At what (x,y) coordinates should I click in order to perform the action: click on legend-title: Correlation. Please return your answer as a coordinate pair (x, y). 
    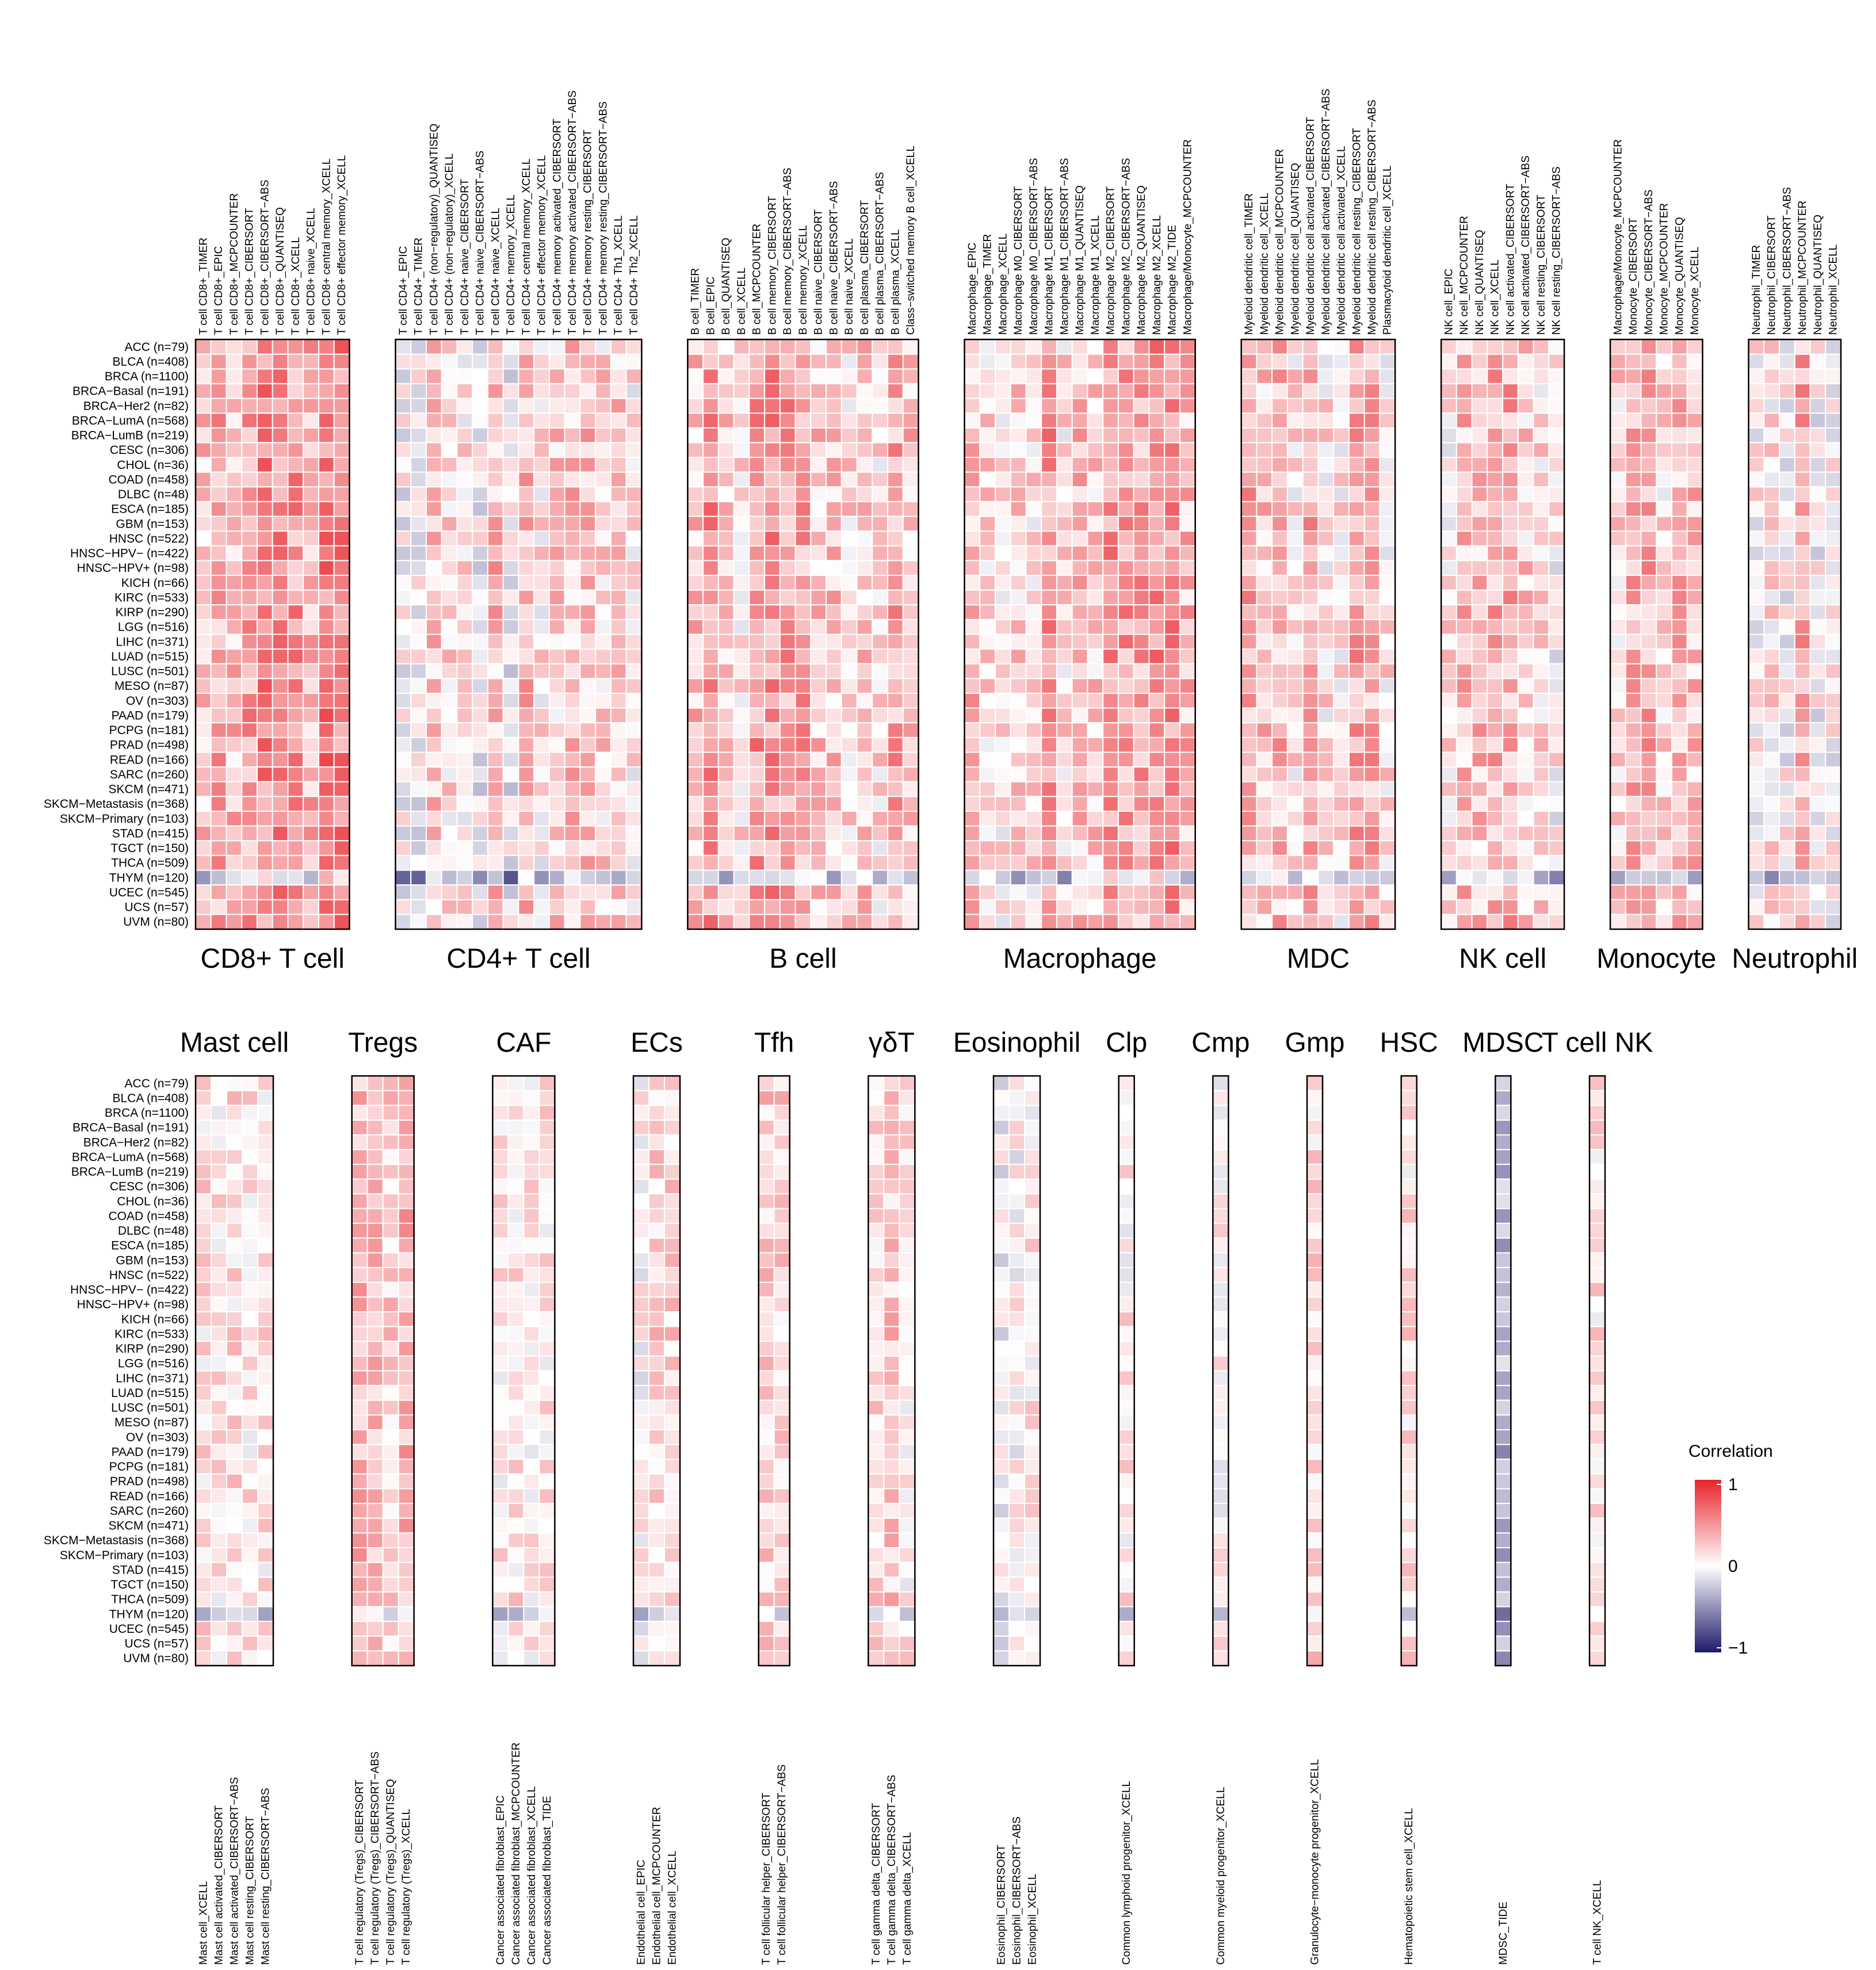
    Looking at the image, I should click on (1730, 1451).